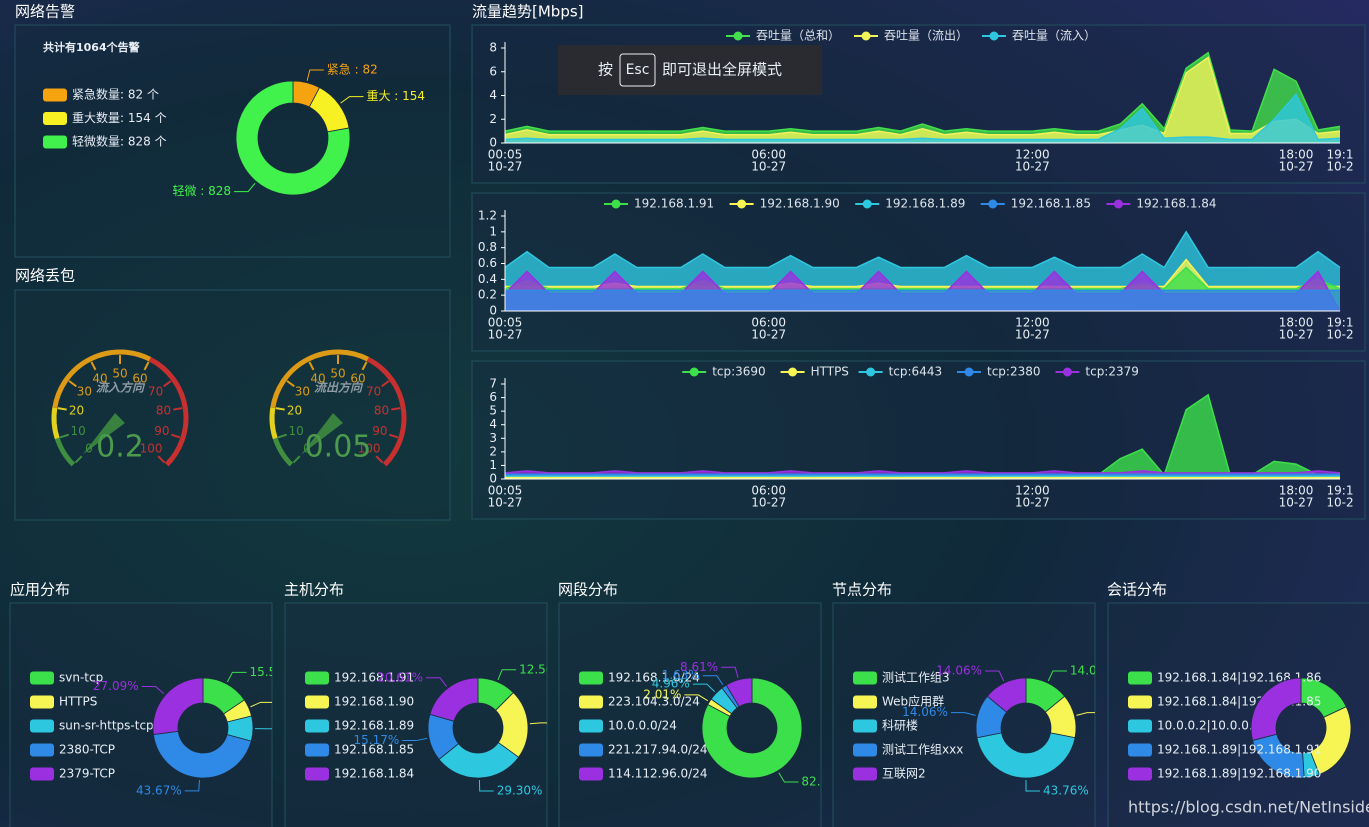  Describe the element at coordinates (322, 434) in the screenshot. I see `gauge-pointer` at that location.